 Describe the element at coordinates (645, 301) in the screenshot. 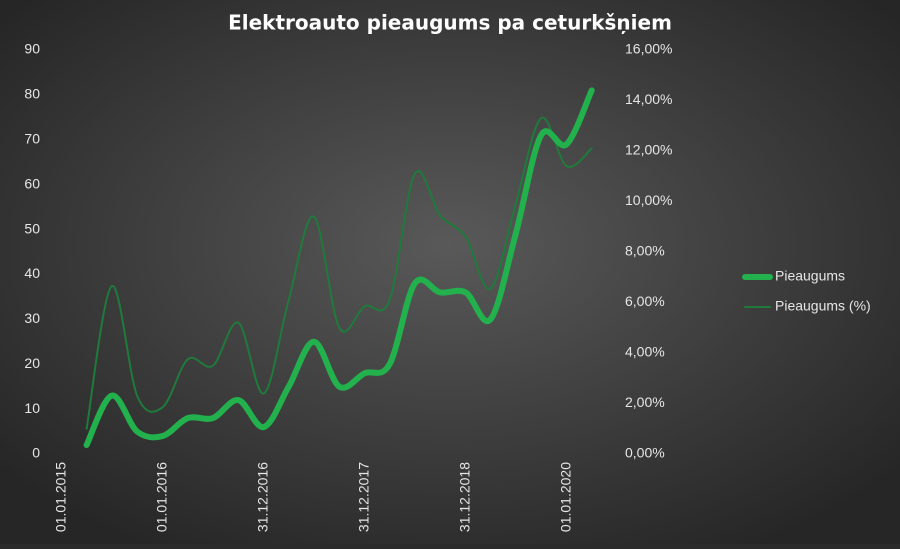

I see `y2-tick-label: 6,00%` at that location.